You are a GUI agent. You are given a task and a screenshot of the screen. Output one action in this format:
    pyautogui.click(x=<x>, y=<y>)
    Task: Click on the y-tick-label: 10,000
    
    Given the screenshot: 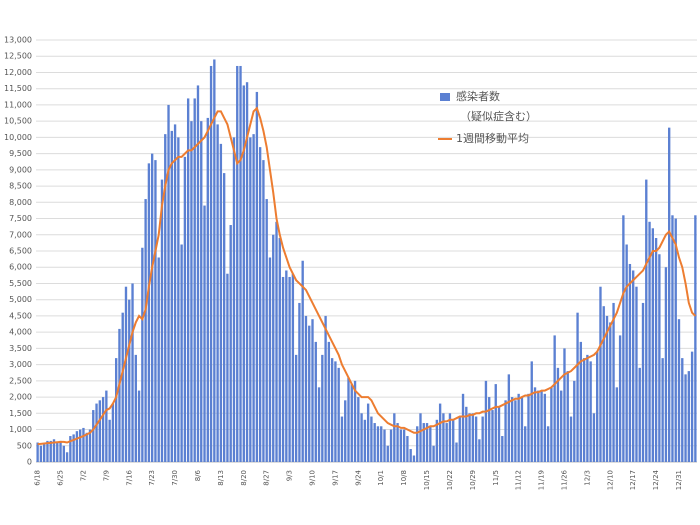 What is the action you would take?
    pyautogui.click(x=18, y=137)
    